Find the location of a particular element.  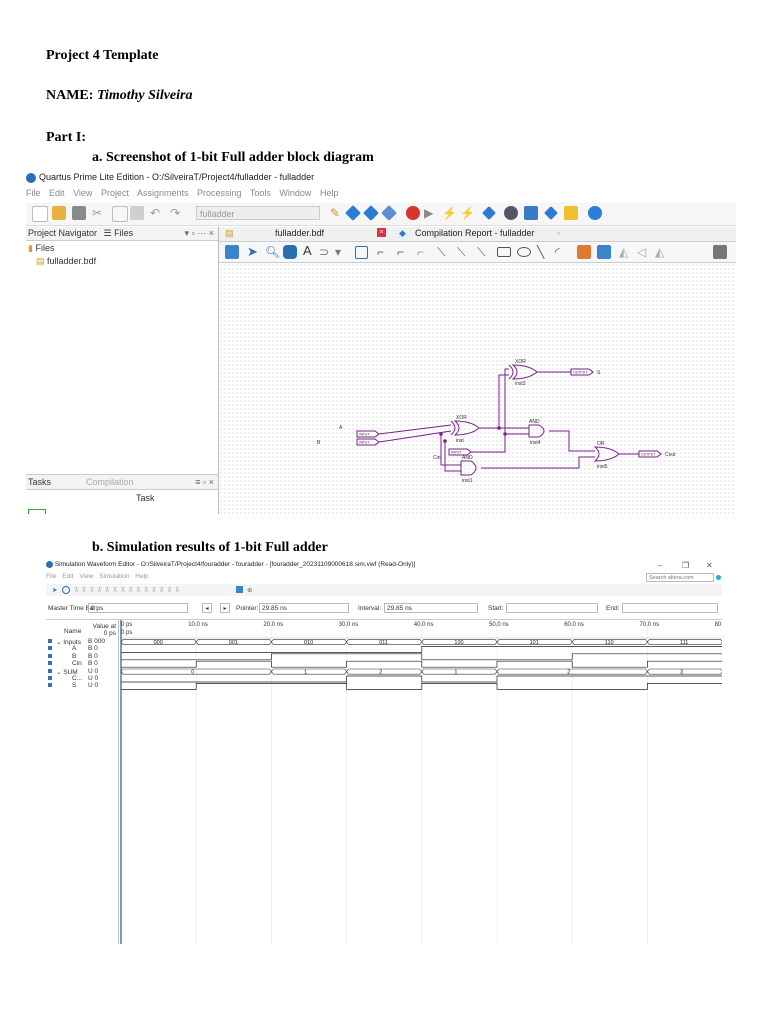

copy-icon is located at coordinates (120, 214).